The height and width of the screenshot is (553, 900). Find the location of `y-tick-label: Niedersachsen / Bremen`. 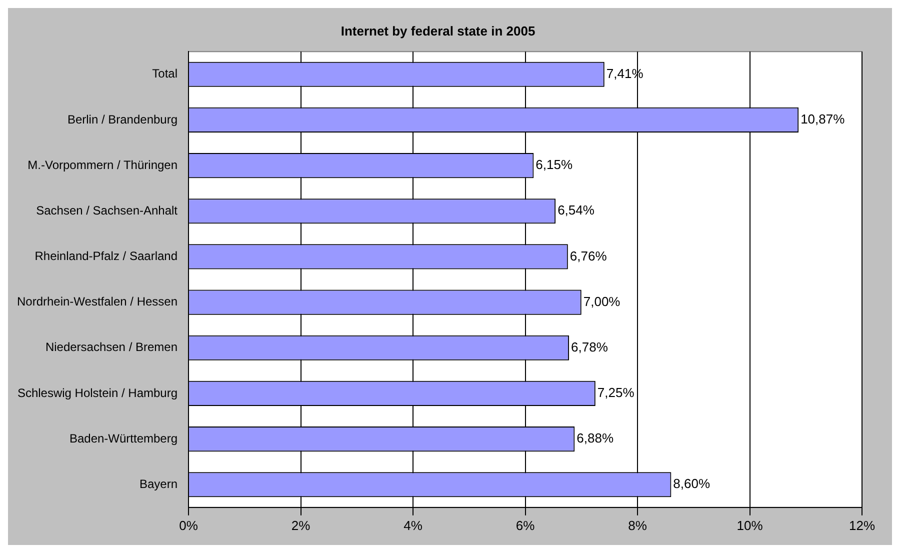

y-tick-label: Niedersachsen / Bremen is located at coordinates (111, 347).